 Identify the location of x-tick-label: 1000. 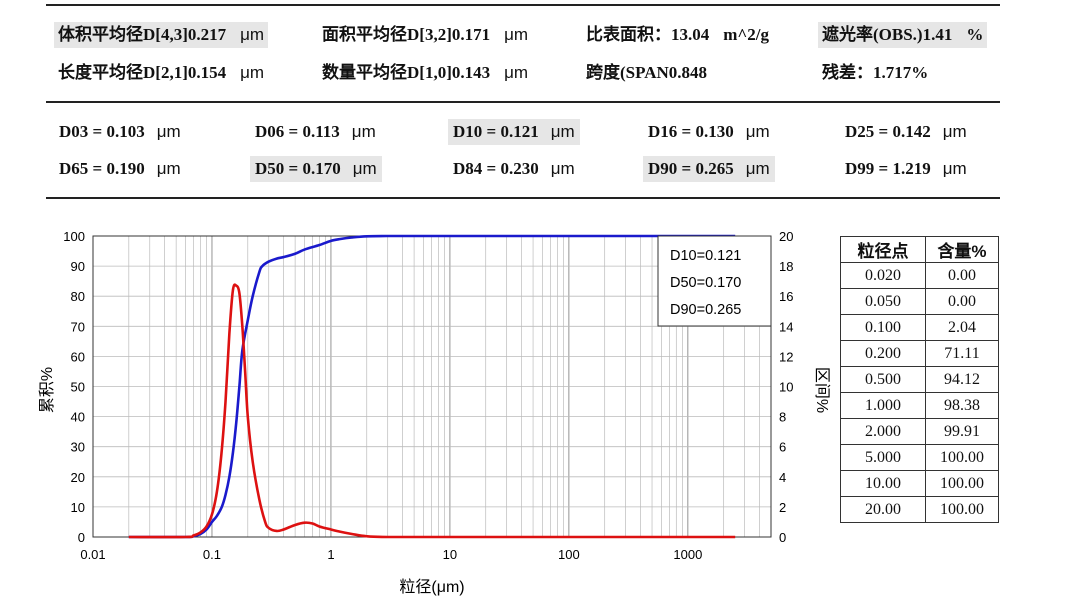
(687, 554).